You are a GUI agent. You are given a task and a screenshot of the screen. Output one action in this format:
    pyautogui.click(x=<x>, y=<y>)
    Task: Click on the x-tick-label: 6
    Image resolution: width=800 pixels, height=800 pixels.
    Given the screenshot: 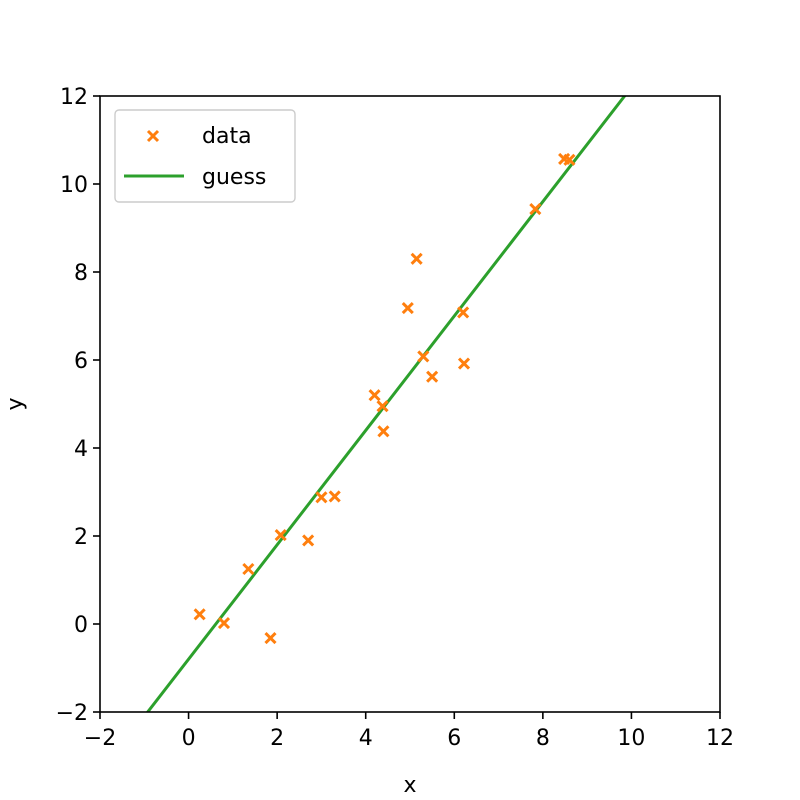 What is the action you would take?
    pyautogui.click(x=454, y=738)
    